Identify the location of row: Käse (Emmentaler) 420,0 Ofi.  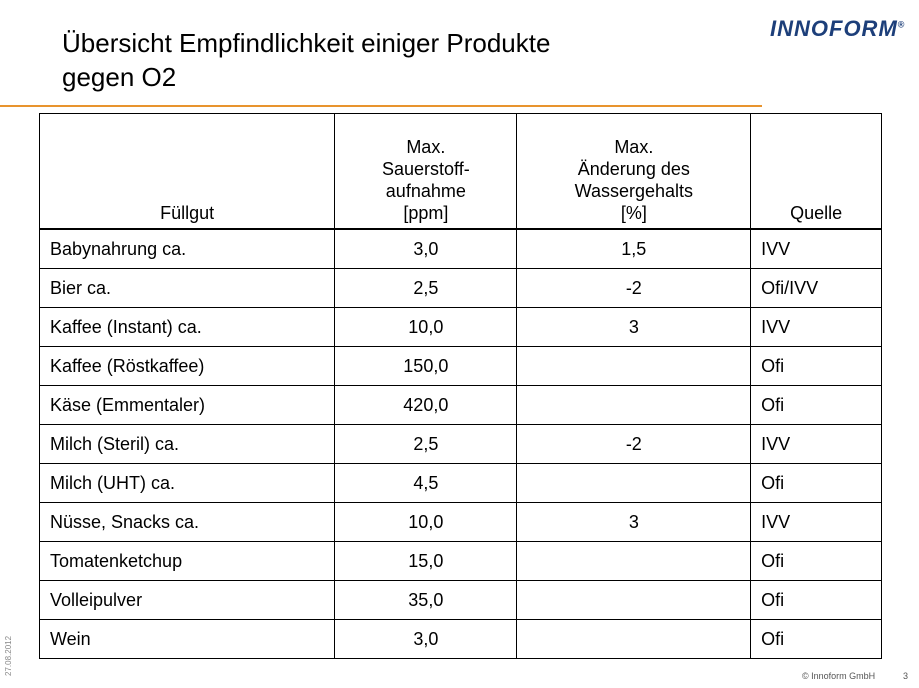
(460, 405).